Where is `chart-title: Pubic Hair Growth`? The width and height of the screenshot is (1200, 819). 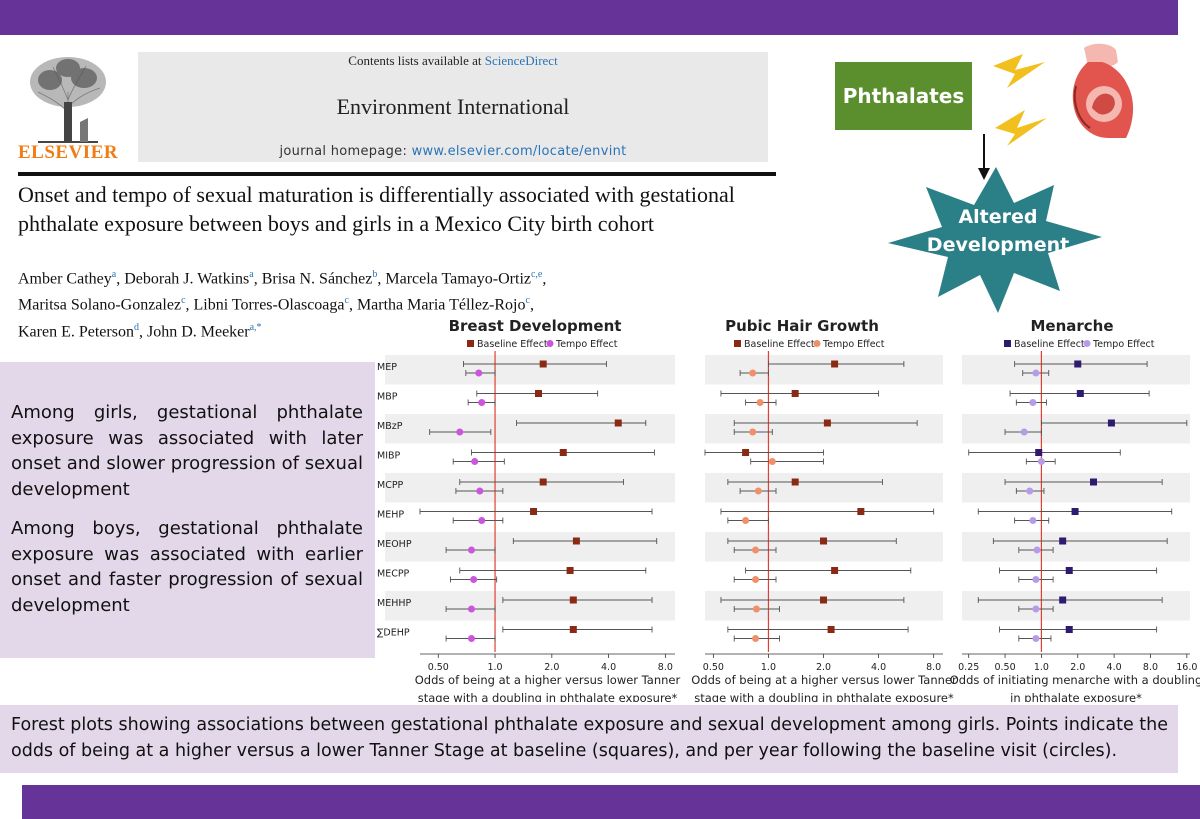
chart-title: Pubic Hair Growth is located at coordinates (802, 326).